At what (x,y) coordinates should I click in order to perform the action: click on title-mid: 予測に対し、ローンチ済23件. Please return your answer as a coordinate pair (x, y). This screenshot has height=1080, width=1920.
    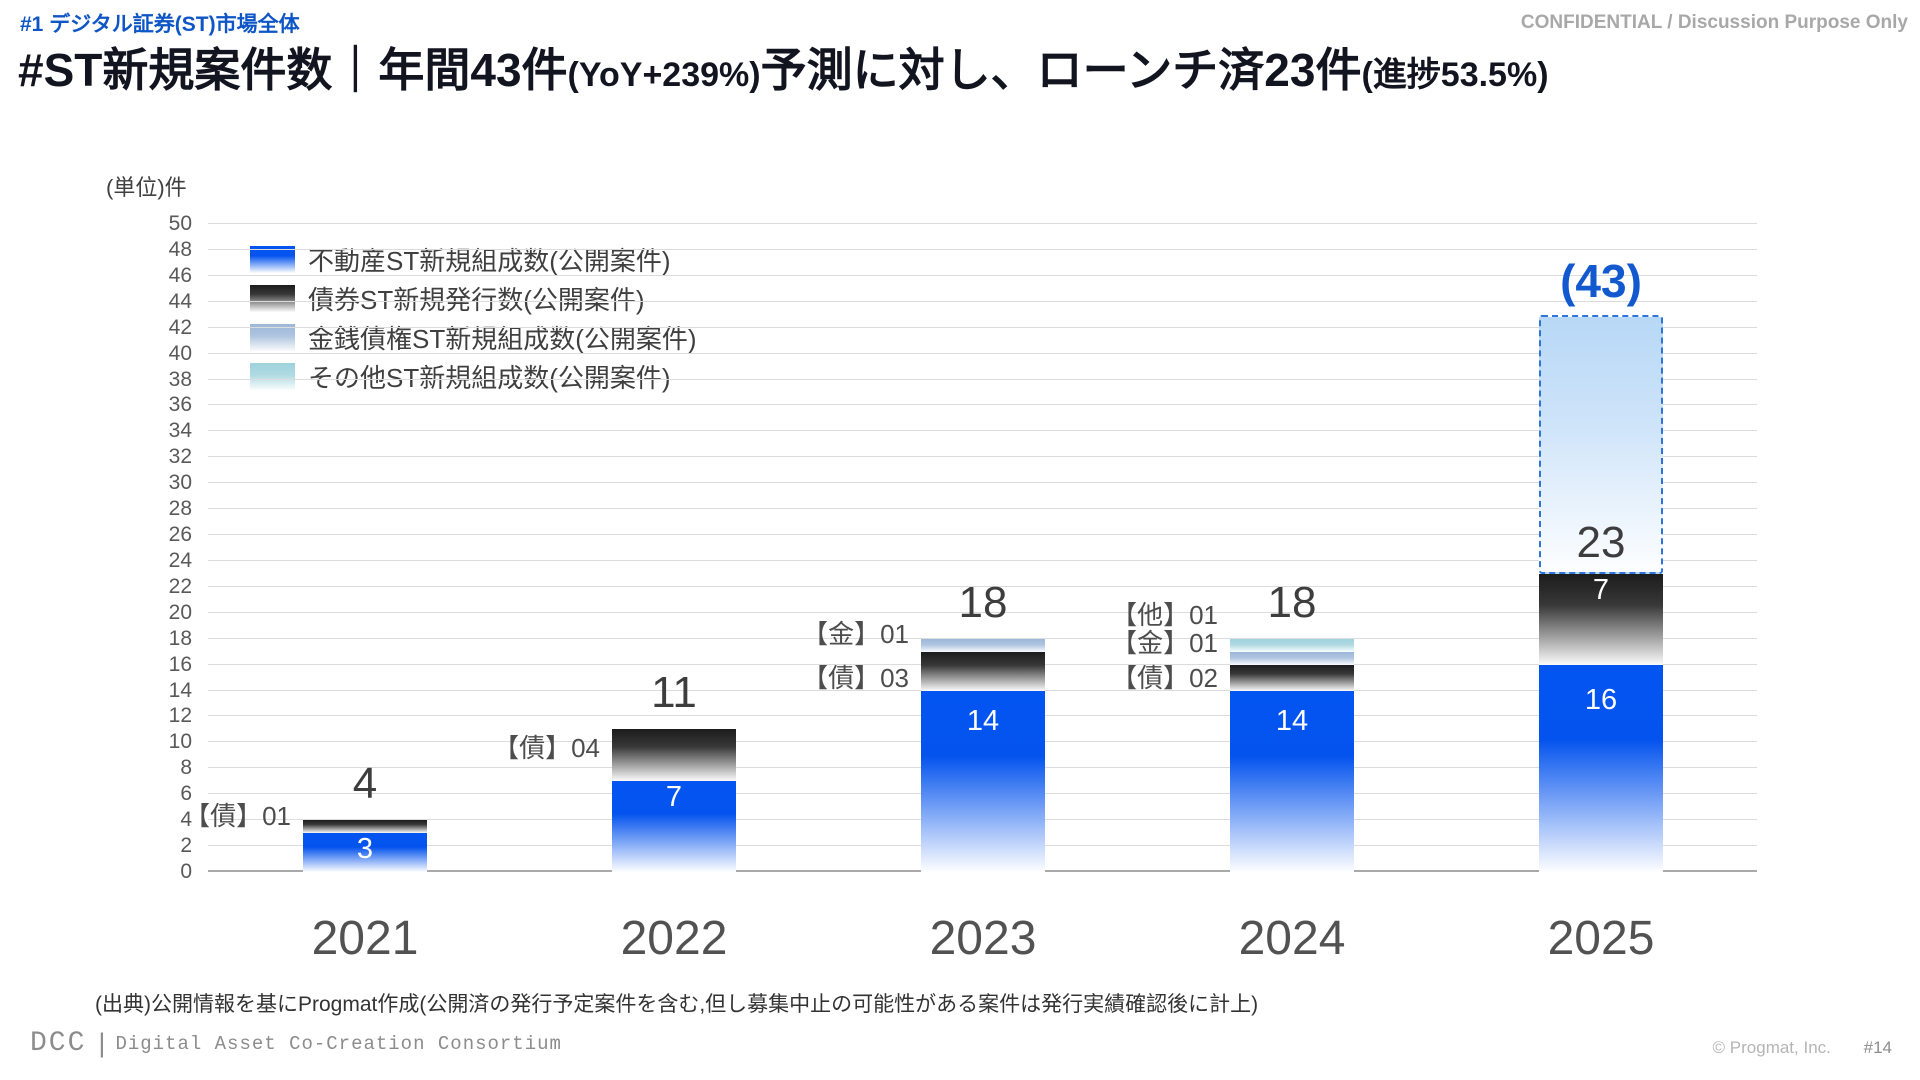
    Looking at the image, I should click on (1061, 70).